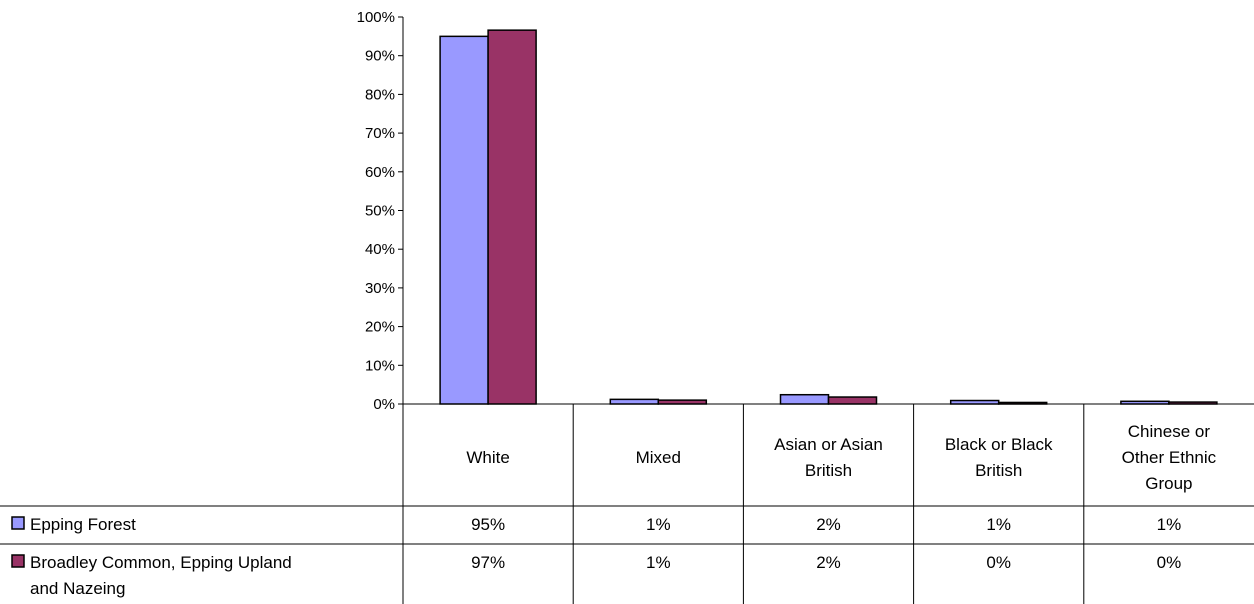 This screenshot has height=604, width=1254. What do you see at coordinates (634, 401) in the screenshot?
I see `bar-series0-cat1` at bounding box center [634, 401].